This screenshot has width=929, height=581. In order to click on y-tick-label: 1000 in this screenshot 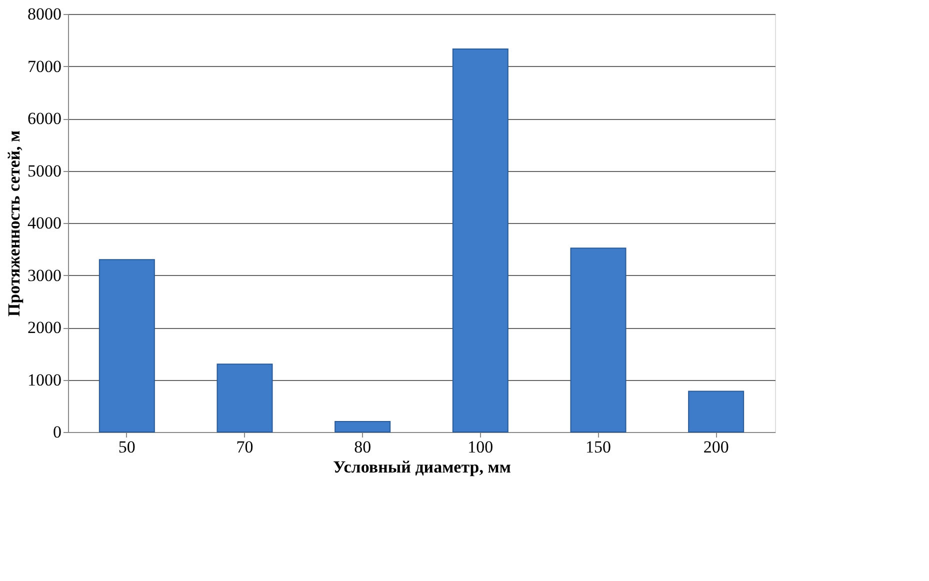, I will do `click(45, 380)`.